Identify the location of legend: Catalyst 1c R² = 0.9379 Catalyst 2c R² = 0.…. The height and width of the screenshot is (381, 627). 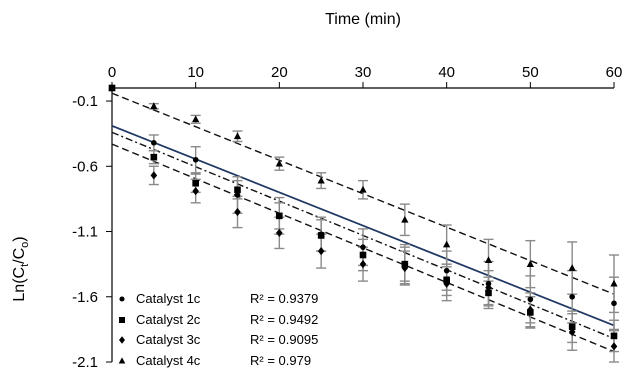
(218, 329).